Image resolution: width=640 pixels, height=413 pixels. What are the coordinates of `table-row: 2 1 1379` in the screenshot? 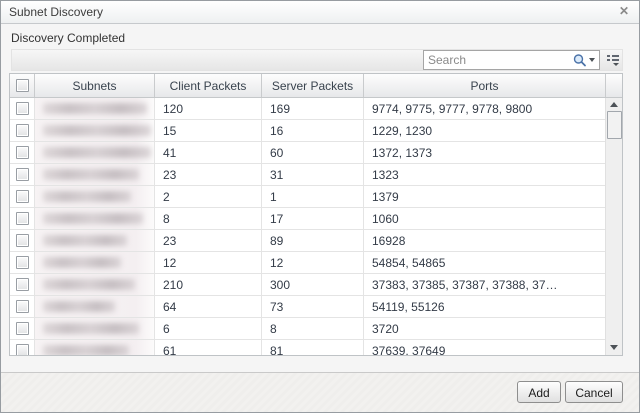 It's located at (316, 197).